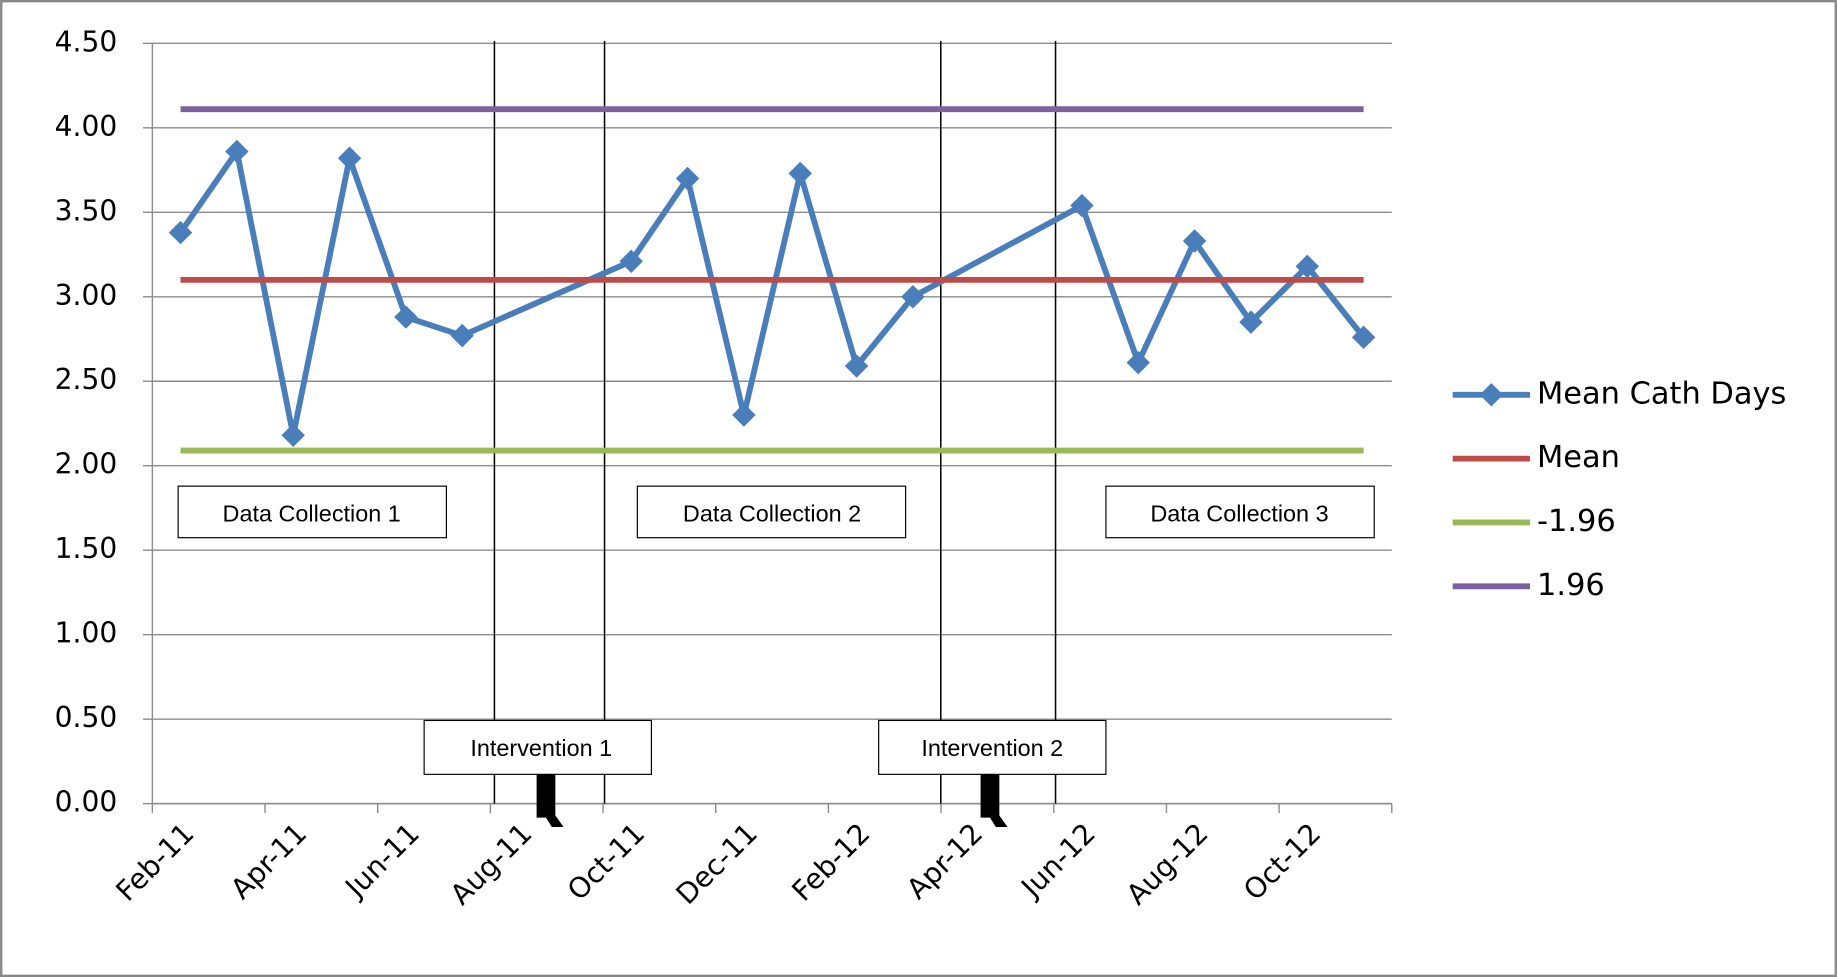  What do you see at coordinates (86, 210) in the screenshot?
I see `y-tick-label: 3.50` at bounding box center [86, 210].